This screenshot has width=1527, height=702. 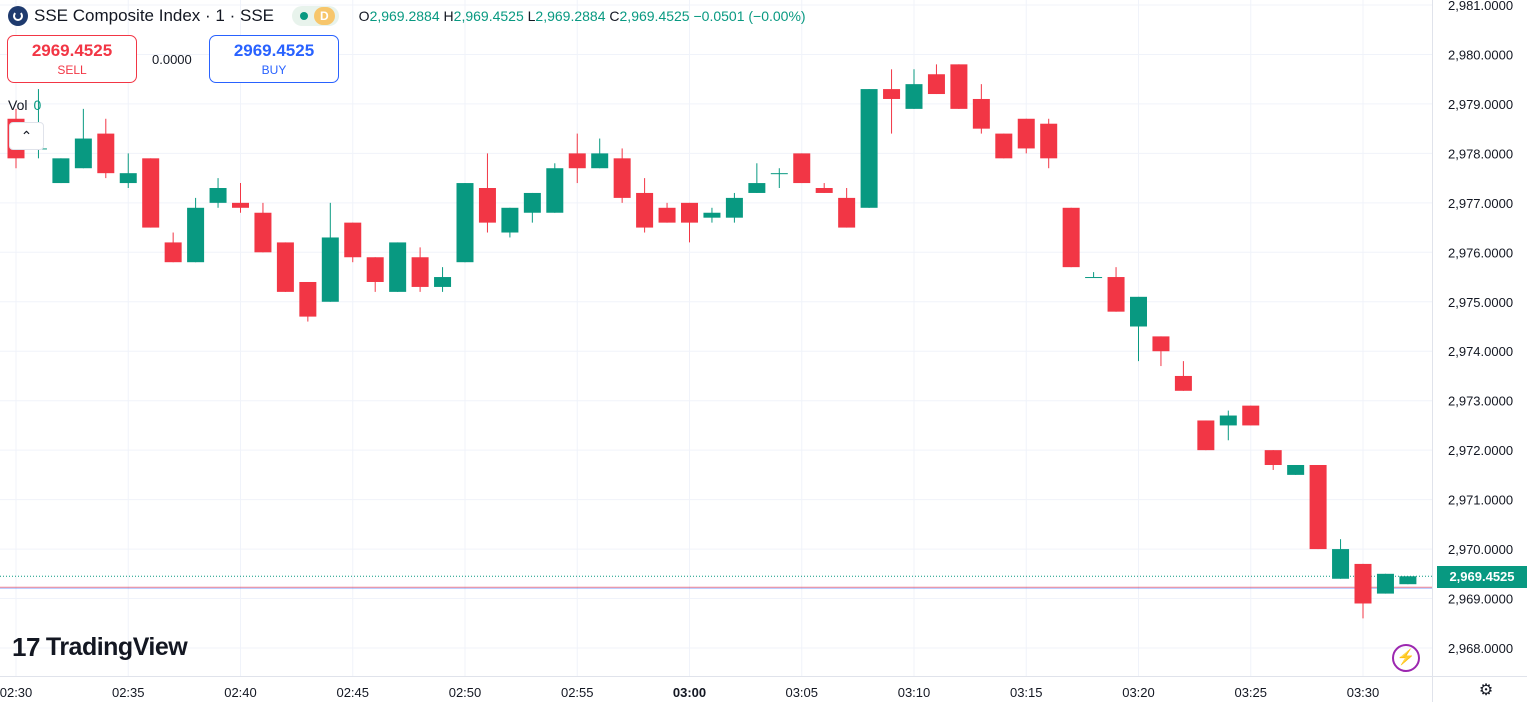 I want to click on sell-price: 2969.4525, so click(x=72, y=50).